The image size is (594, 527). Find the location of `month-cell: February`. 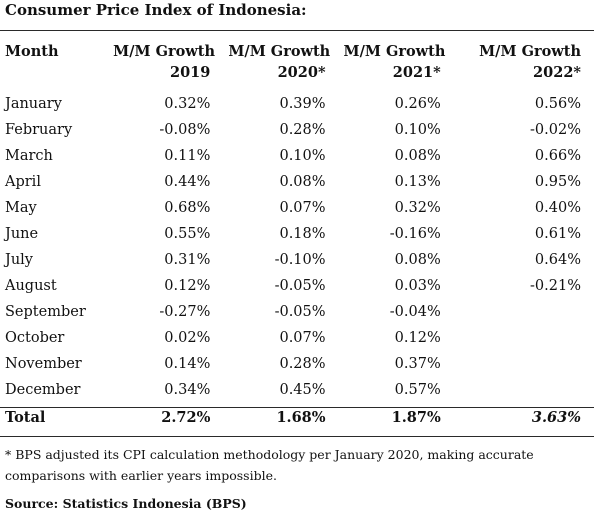

month-cell: February is located at coordinates (39, 130).